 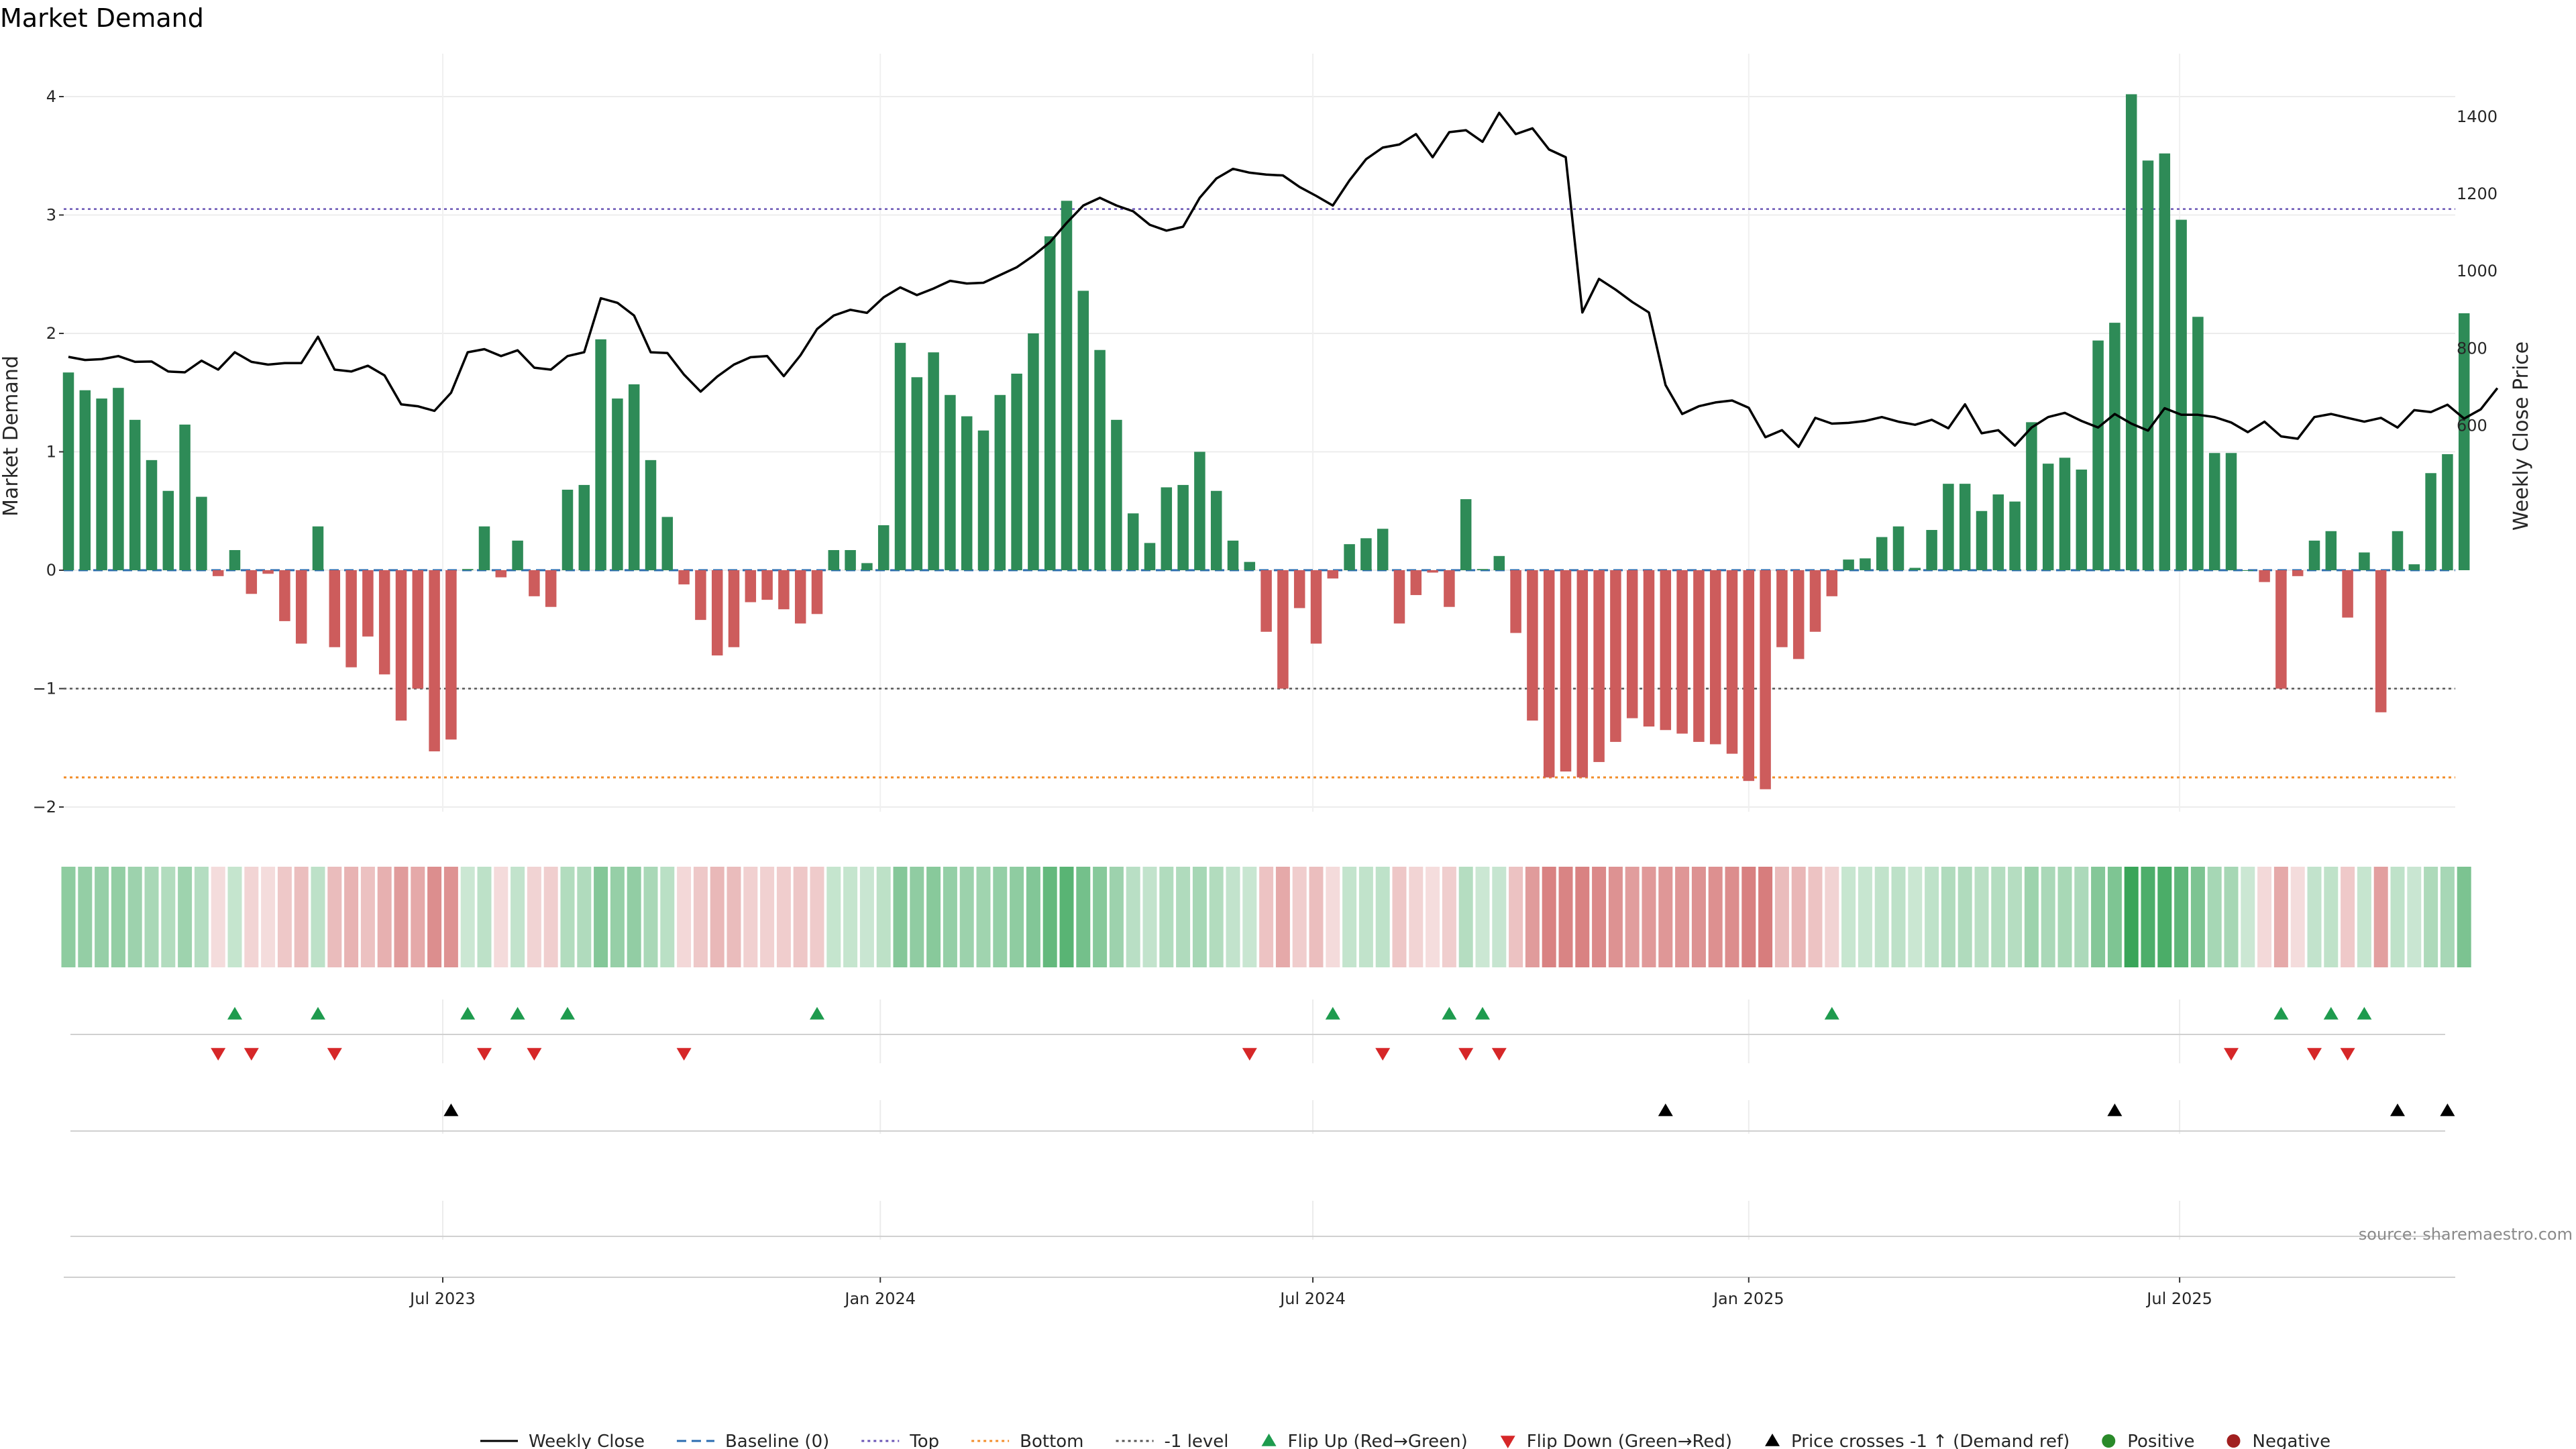 What do you see at coordinates (11, 436) in the screenshot?
I see `y-axis-label-left: Market Demand` at bounding box center [11, 436].